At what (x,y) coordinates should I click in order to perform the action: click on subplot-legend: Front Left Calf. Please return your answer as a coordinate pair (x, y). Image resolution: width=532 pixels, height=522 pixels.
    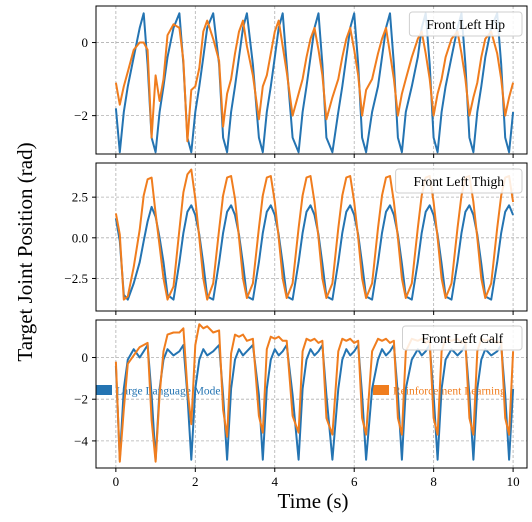
    Looking at the image, I should click on (462, 338).